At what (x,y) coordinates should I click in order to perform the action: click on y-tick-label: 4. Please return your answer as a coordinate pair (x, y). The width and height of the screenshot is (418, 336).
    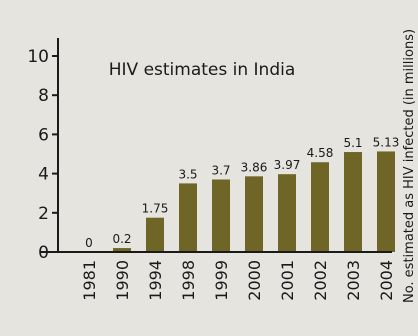
    Looking at the image, I should click on (43, 175).